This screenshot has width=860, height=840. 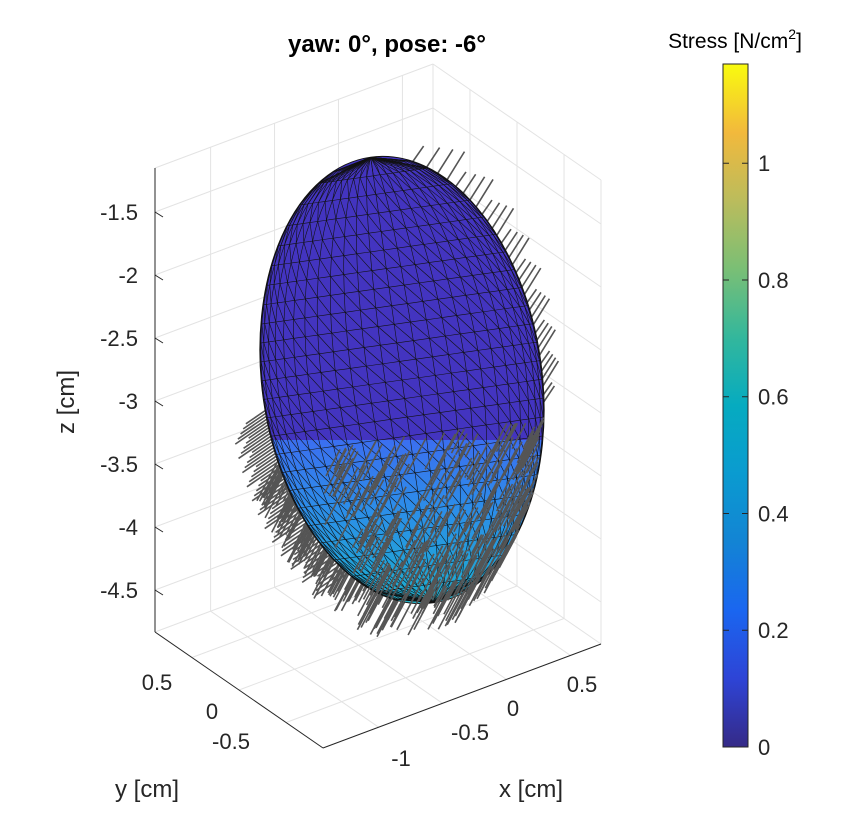 What do you see at coordinates (764, 747) in the screenshot?
I see `colorbar-tick-label: 0` at bounding box center [764, 747].